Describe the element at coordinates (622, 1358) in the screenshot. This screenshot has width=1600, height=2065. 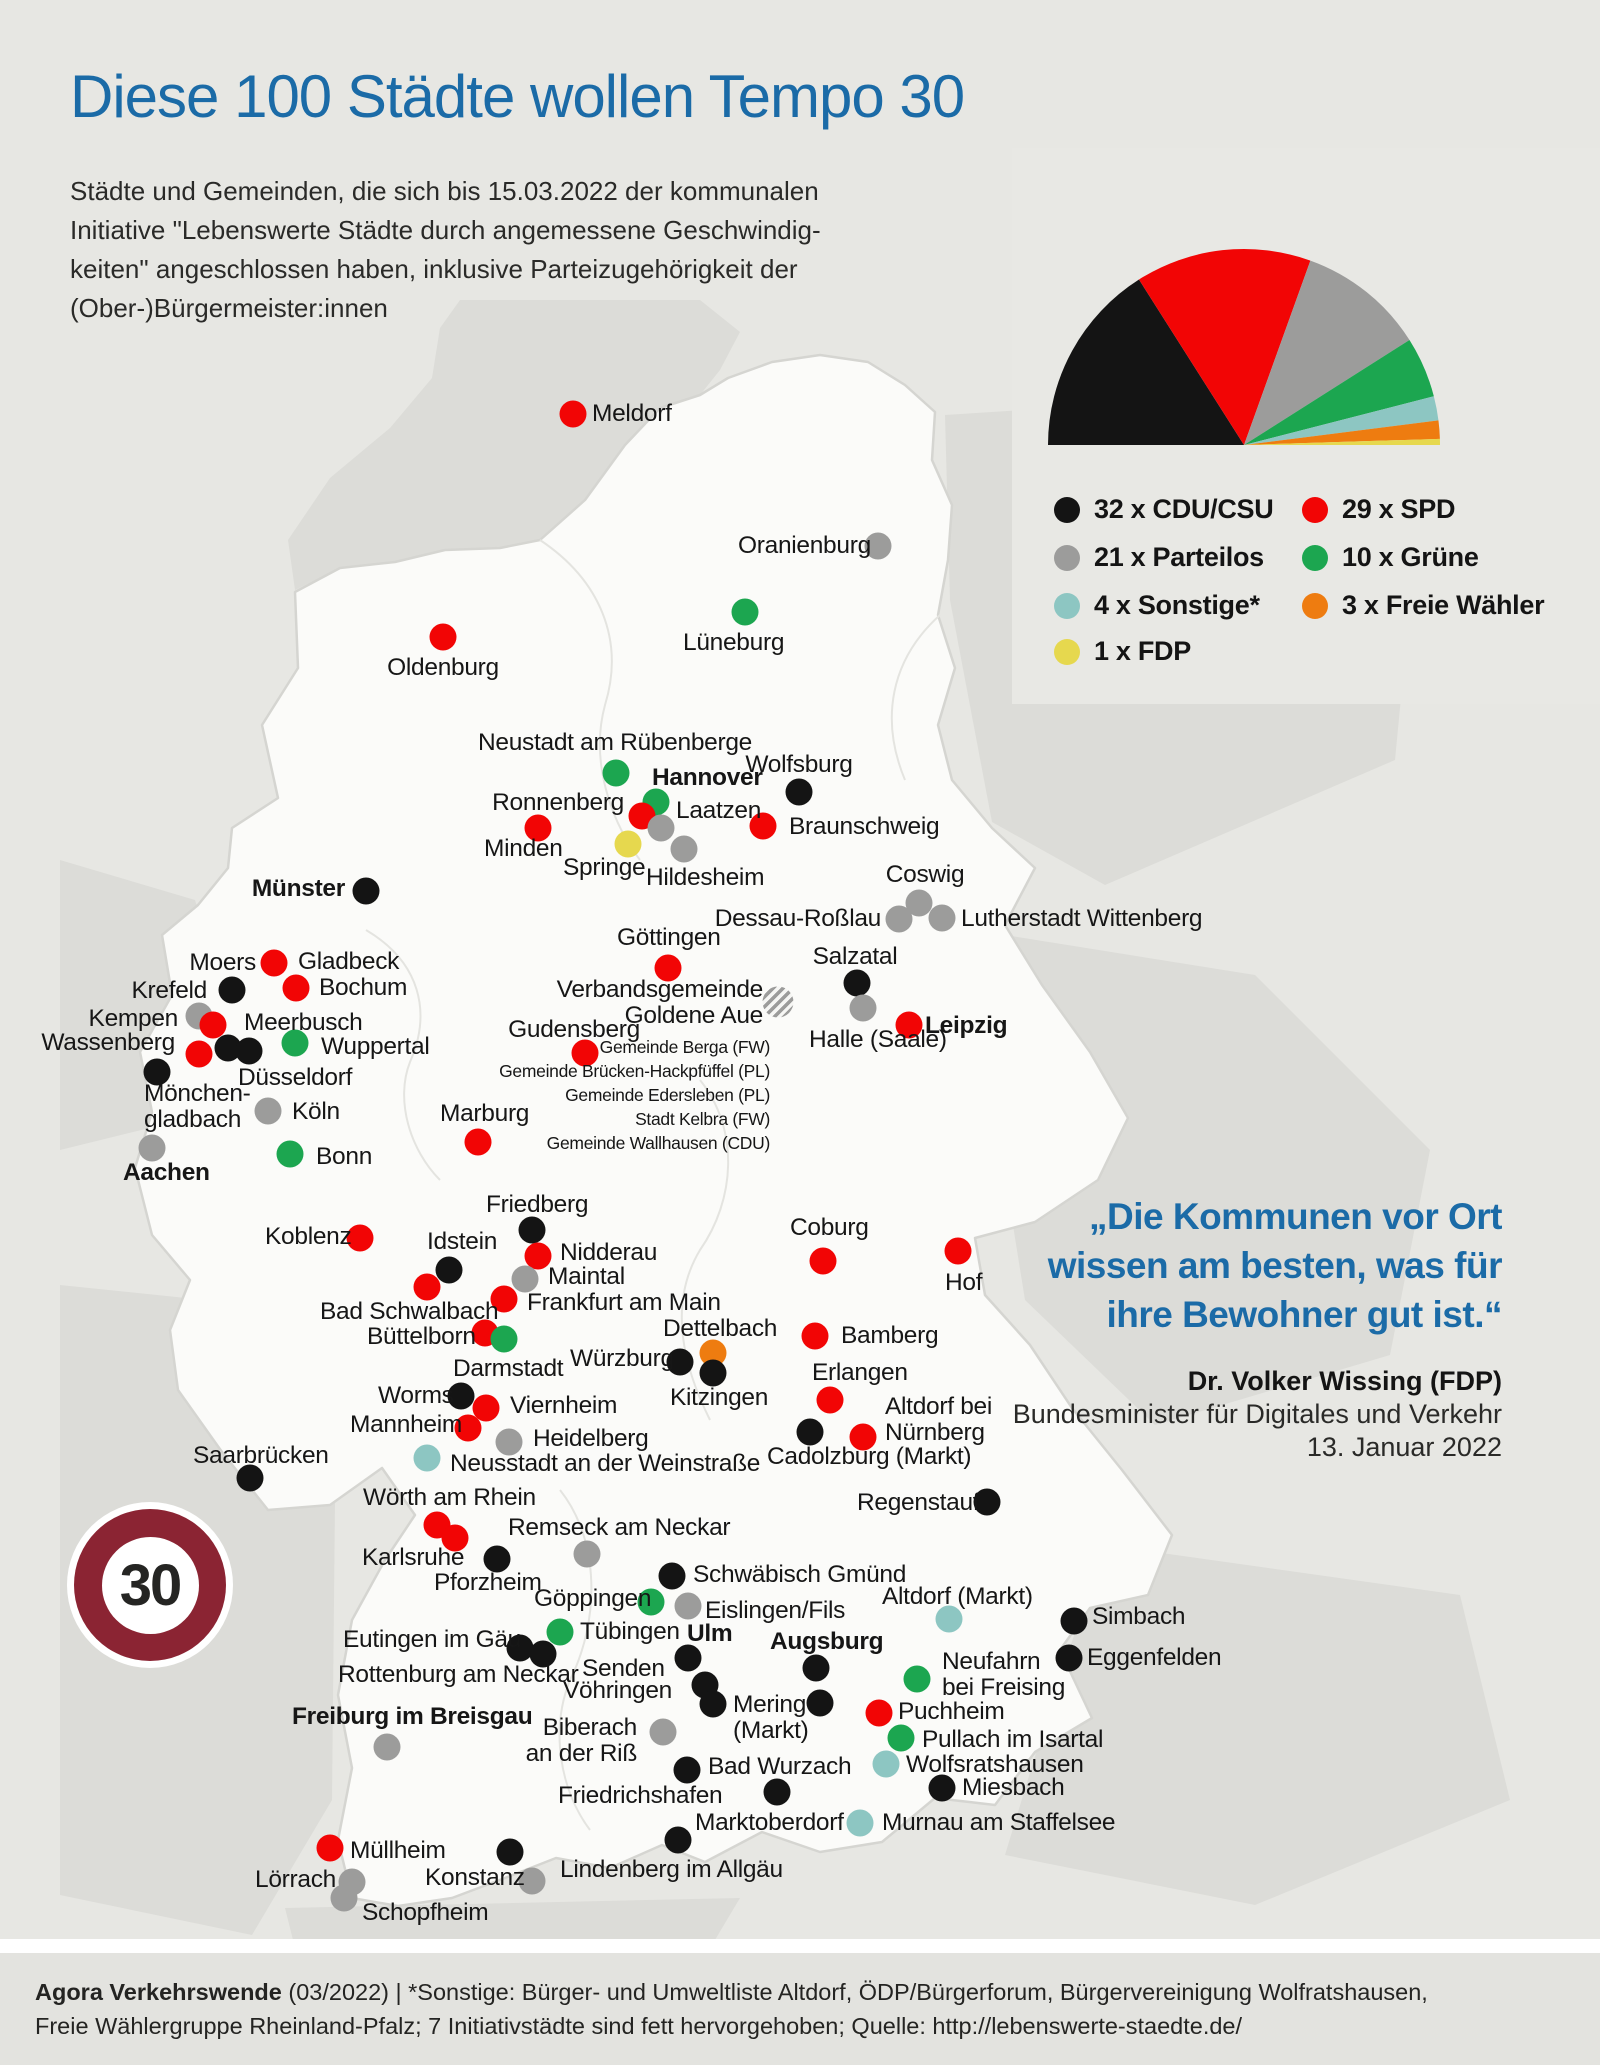
I see `city-label: Würzburg` at that location.